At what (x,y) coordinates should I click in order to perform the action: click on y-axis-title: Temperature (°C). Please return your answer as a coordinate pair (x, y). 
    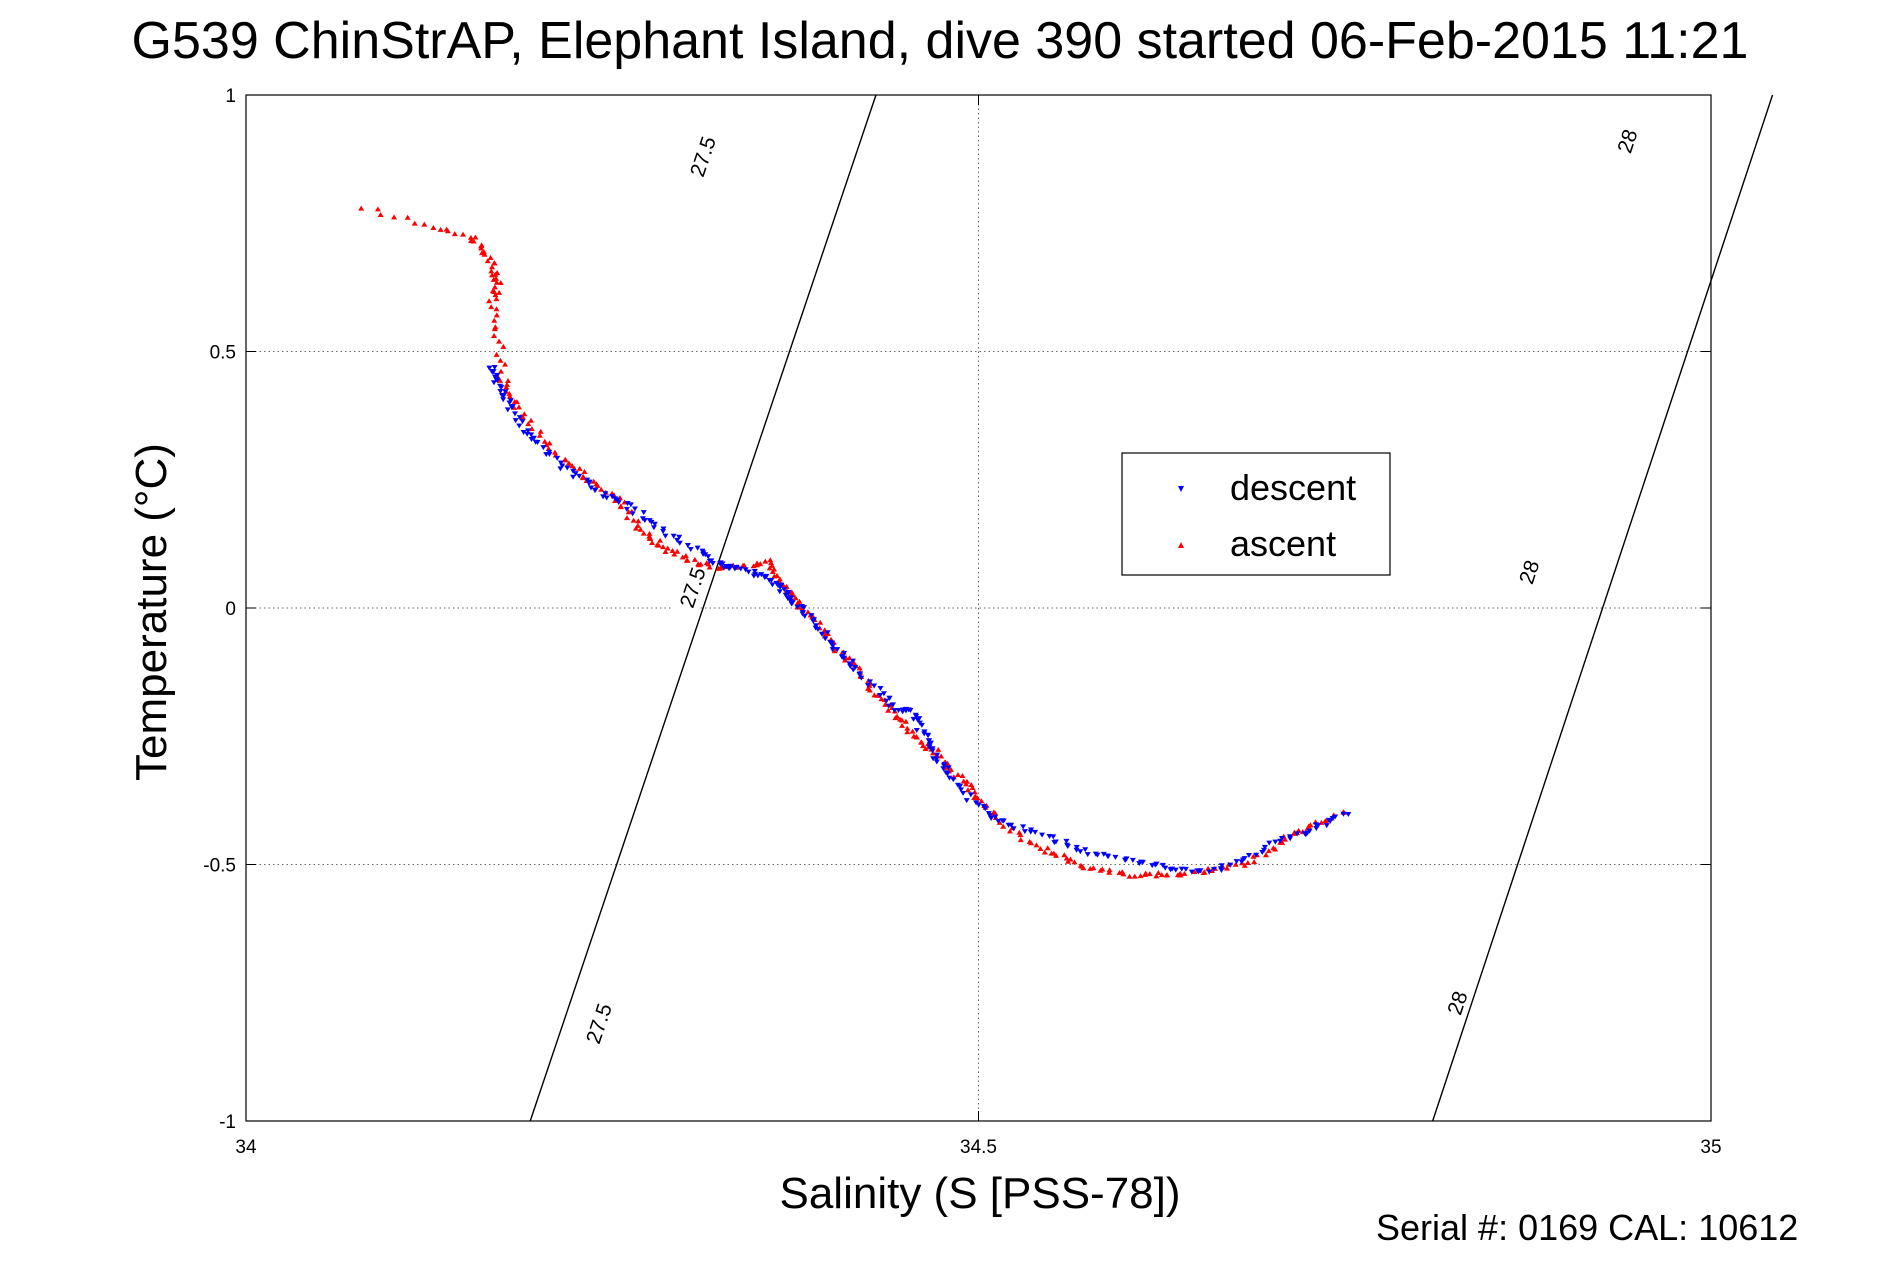
    Looking at the image, I should click on (151, 612).